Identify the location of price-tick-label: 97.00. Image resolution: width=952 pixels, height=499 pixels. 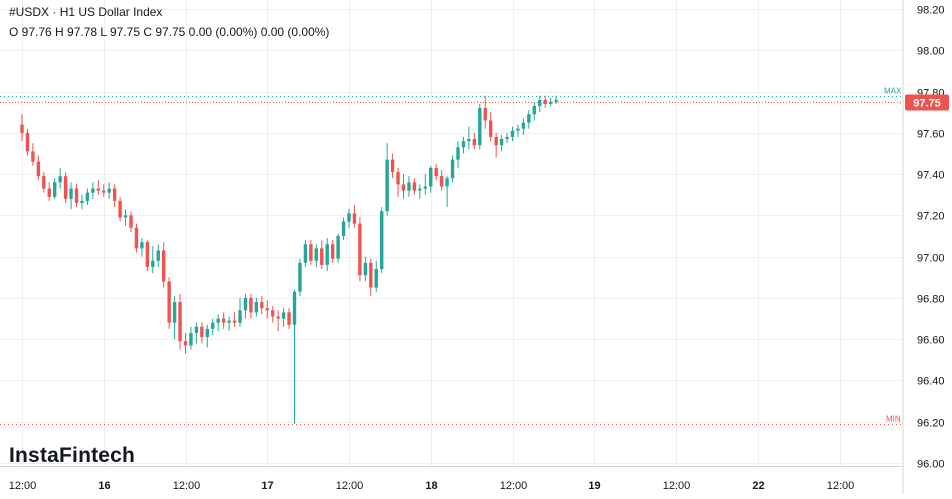
(931, 259).